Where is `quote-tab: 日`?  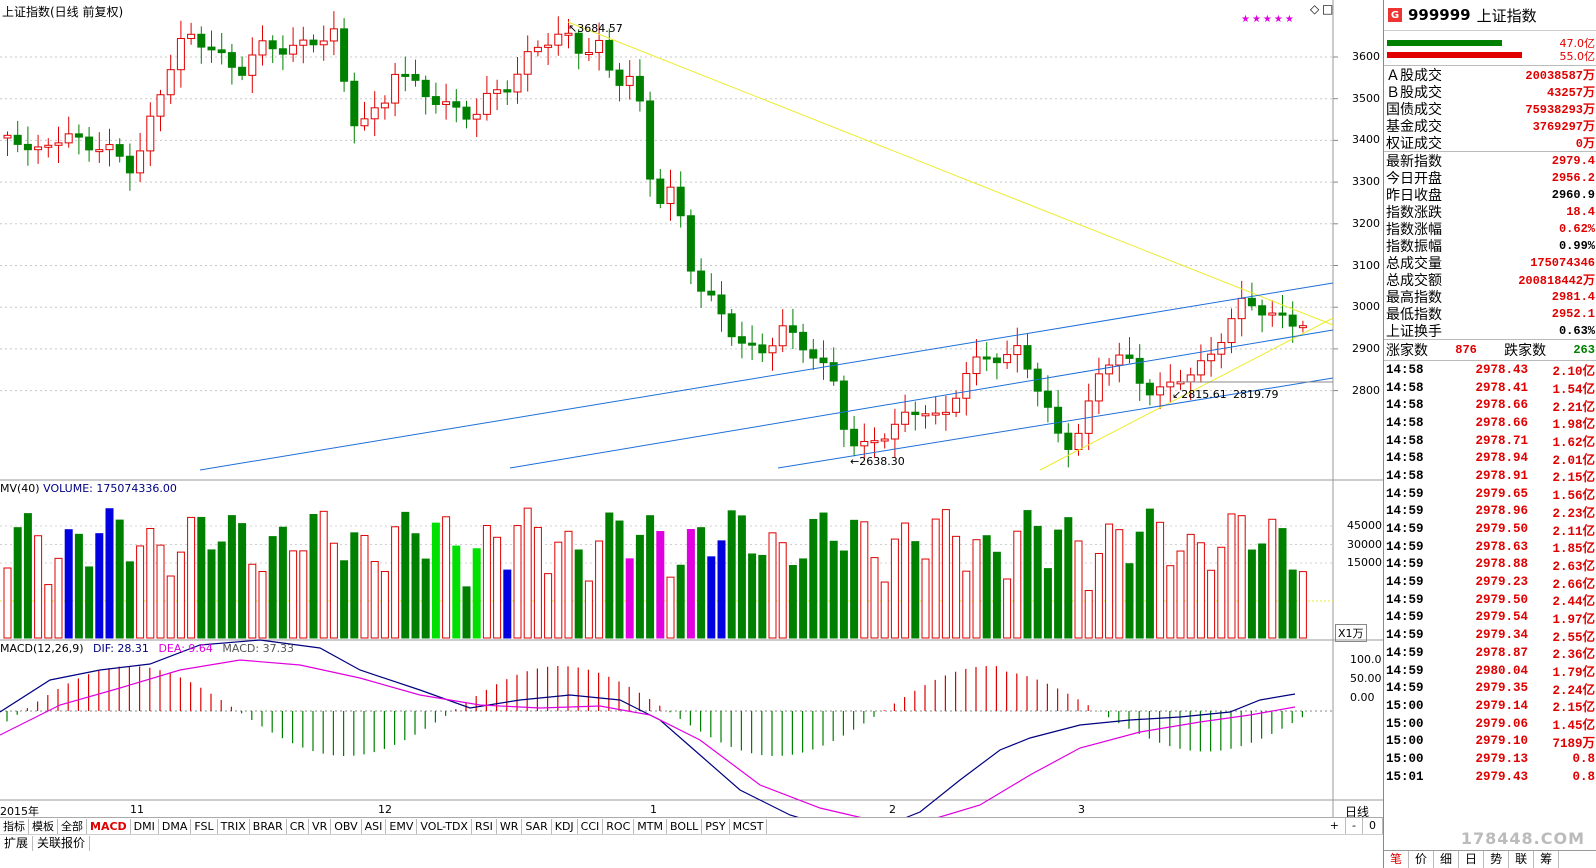 quote-tab: 日 is located at coordinates (1472, 859).